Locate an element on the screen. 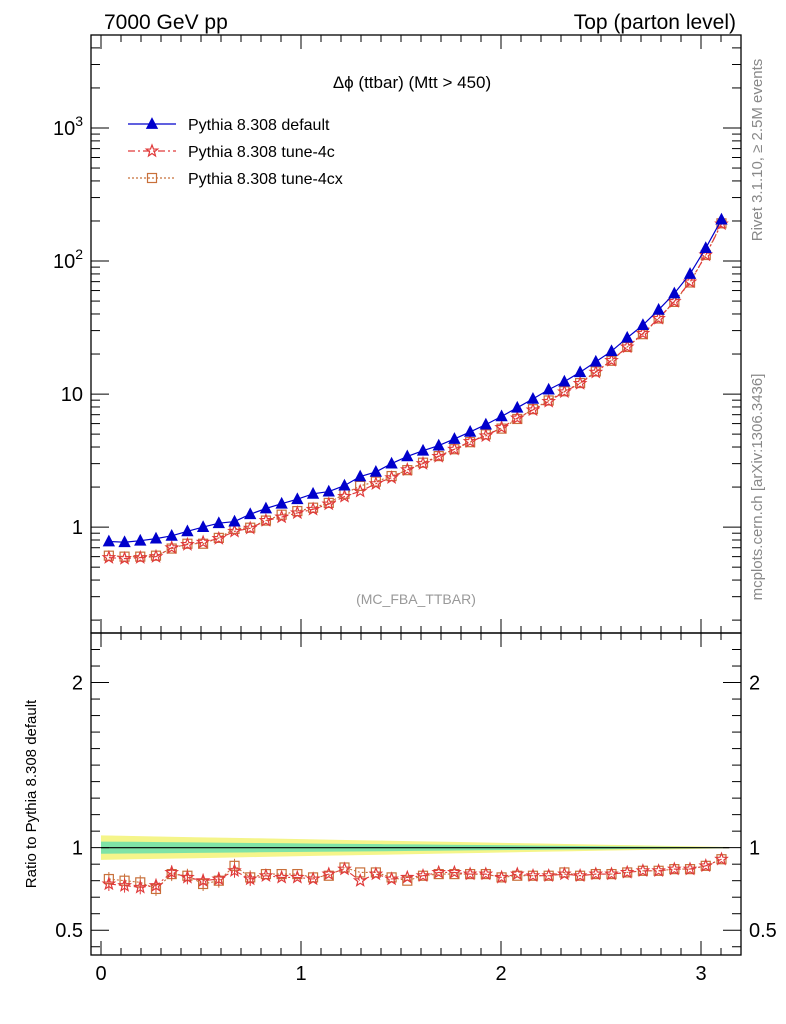 This screenshot has width=786, height=1024. analysis-watermark: (MC_FBA_TTBAR) is located at coordinates (416, 599).